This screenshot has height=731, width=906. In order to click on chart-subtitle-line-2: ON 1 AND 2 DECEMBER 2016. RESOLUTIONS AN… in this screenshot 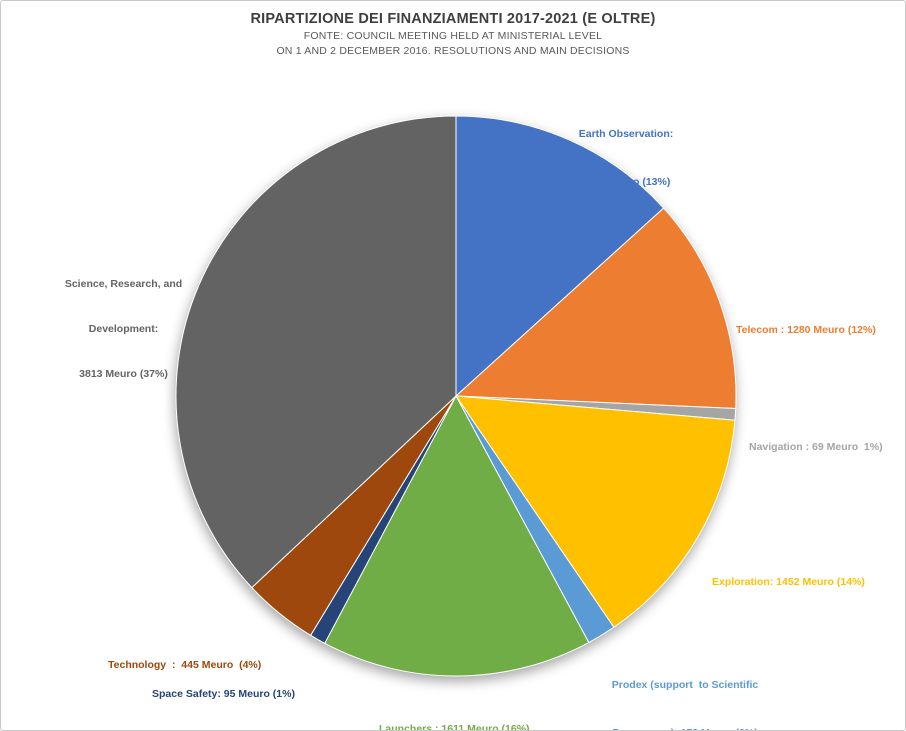, I will do `click(453, 51)`.